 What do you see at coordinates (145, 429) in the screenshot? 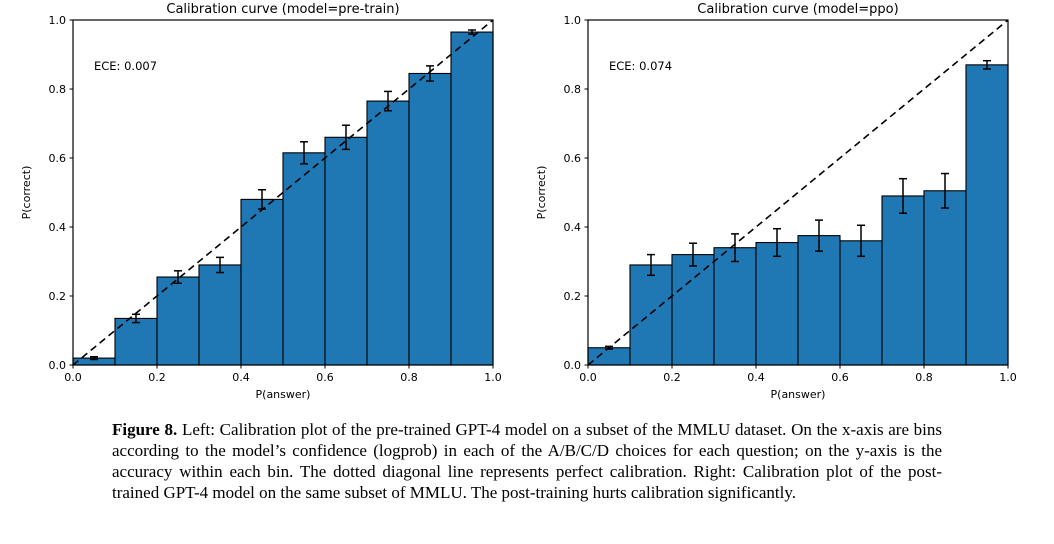
I see `figure-caption-label: Figure 8.` at bounding box center [145, 429].